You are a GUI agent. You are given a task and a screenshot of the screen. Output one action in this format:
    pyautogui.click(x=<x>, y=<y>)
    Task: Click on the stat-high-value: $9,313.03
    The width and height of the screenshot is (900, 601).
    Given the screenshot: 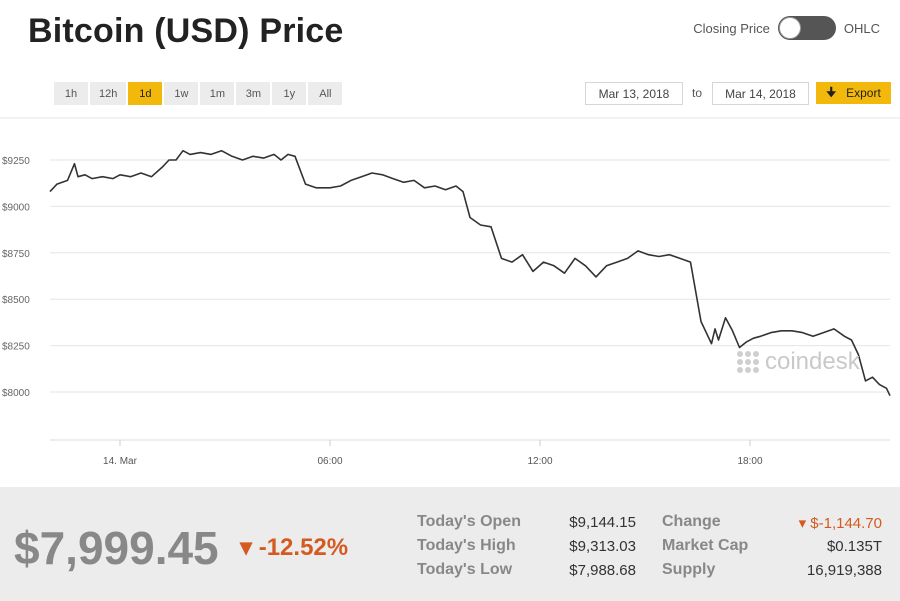 What is the action you would take?
    pyautogui.click(x=602, y=546)
    